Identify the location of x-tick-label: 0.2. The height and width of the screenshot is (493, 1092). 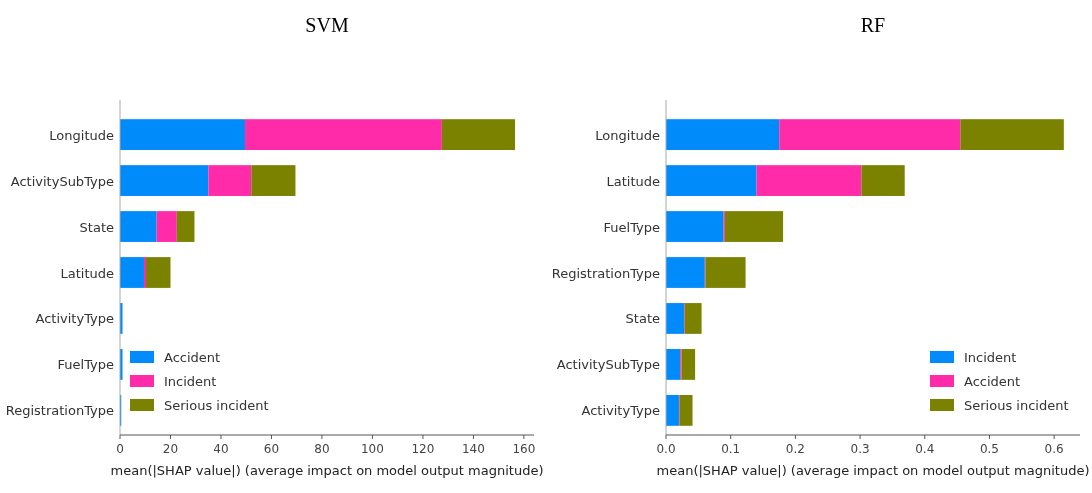
(795, 449).